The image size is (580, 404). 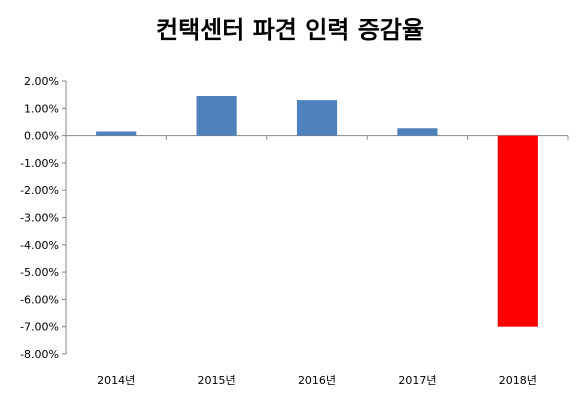 I want to click on y-tick-label: -6.00%, so click(x=39, y=299).